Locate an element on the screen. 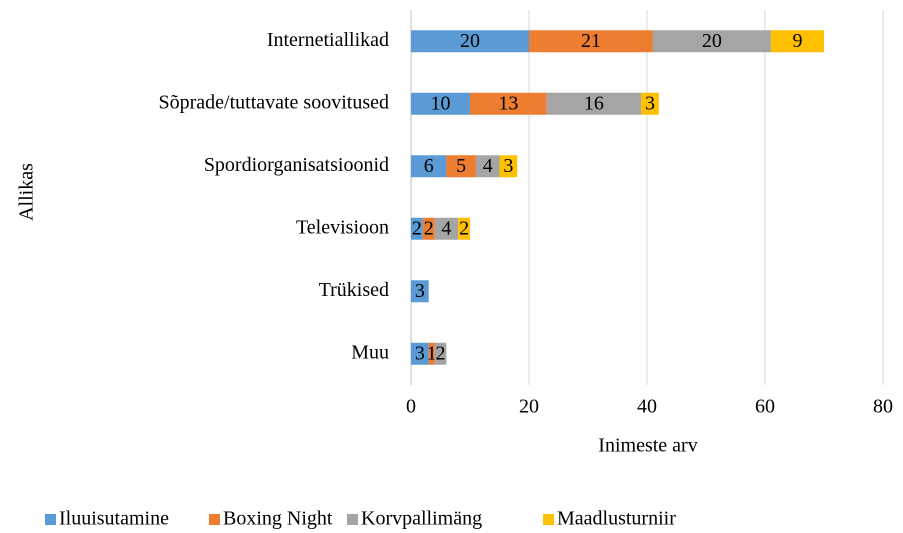  data-label: 6 is located at coordinates (429, 166).